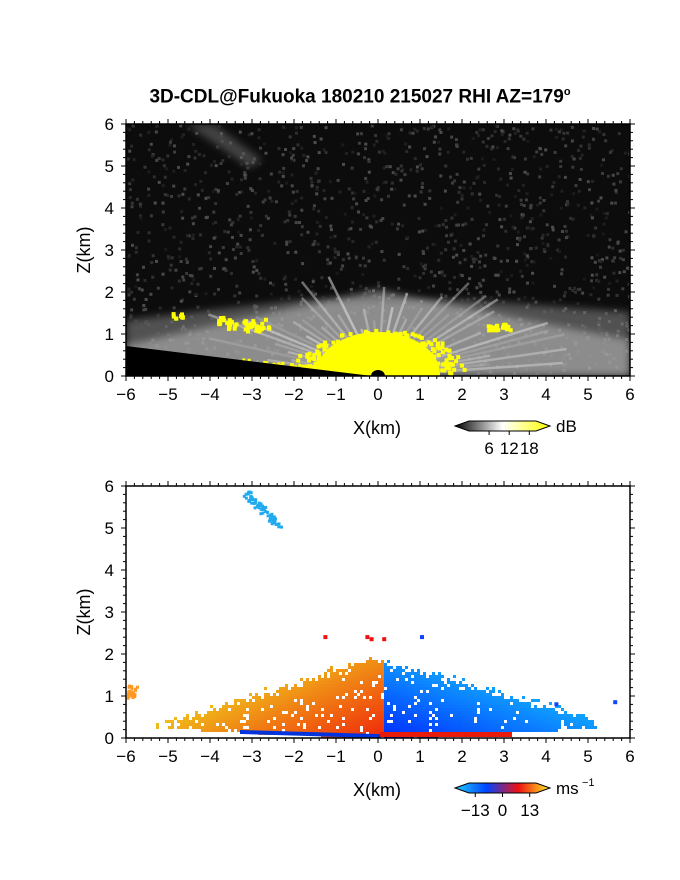  What do you see at coordinates (588, 783) in the screenshot?
I see `colorbar-unit-exponent: −1` at bounding box center [588, 783].